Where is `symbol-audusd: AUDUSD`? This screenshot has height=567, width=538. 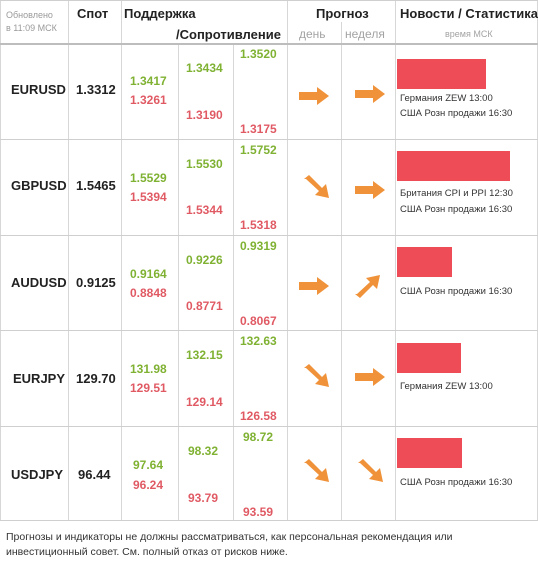
symbol-audusd: AUDUSD is located at coordinates (39, 282).